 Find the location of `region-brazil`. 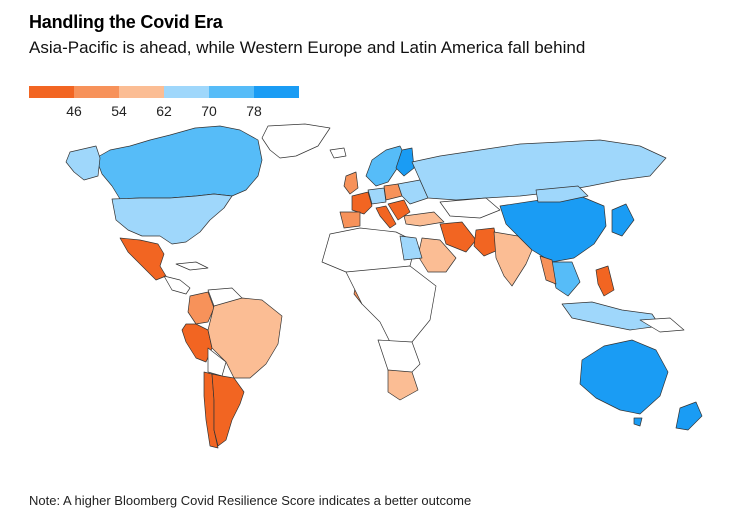

region-brazil is located at coordinates (245, 338).